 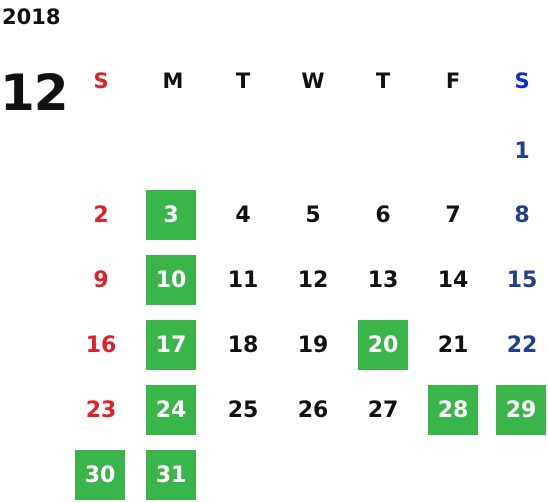 I want to click on calendar-day-24: 24, so click(x=171, y=410).